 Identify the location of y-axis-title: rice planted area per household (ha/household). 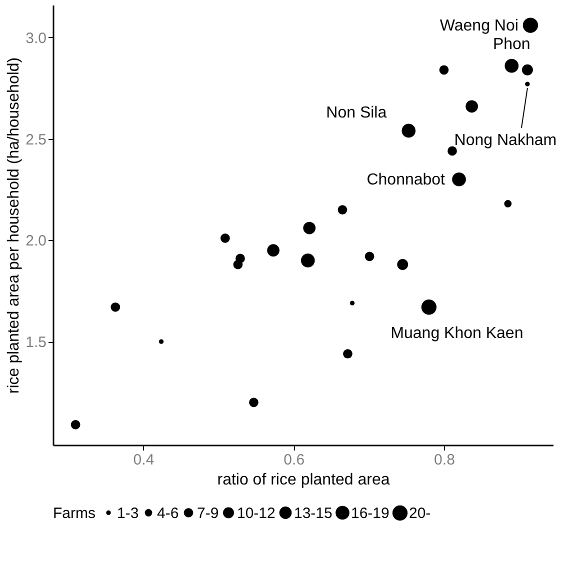
(14, 225).